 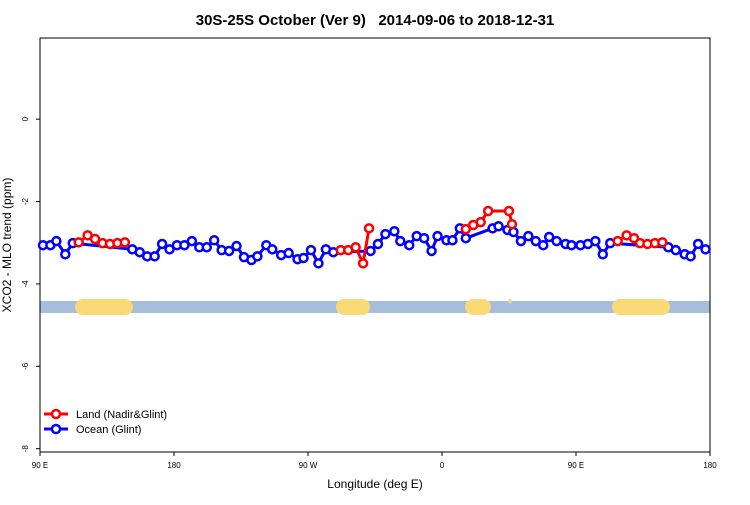 What do you see at coordinates (108, 430) in the screenshot?
I see `legend-label: Ocean (Glint)` at bounding box center [108, 430].